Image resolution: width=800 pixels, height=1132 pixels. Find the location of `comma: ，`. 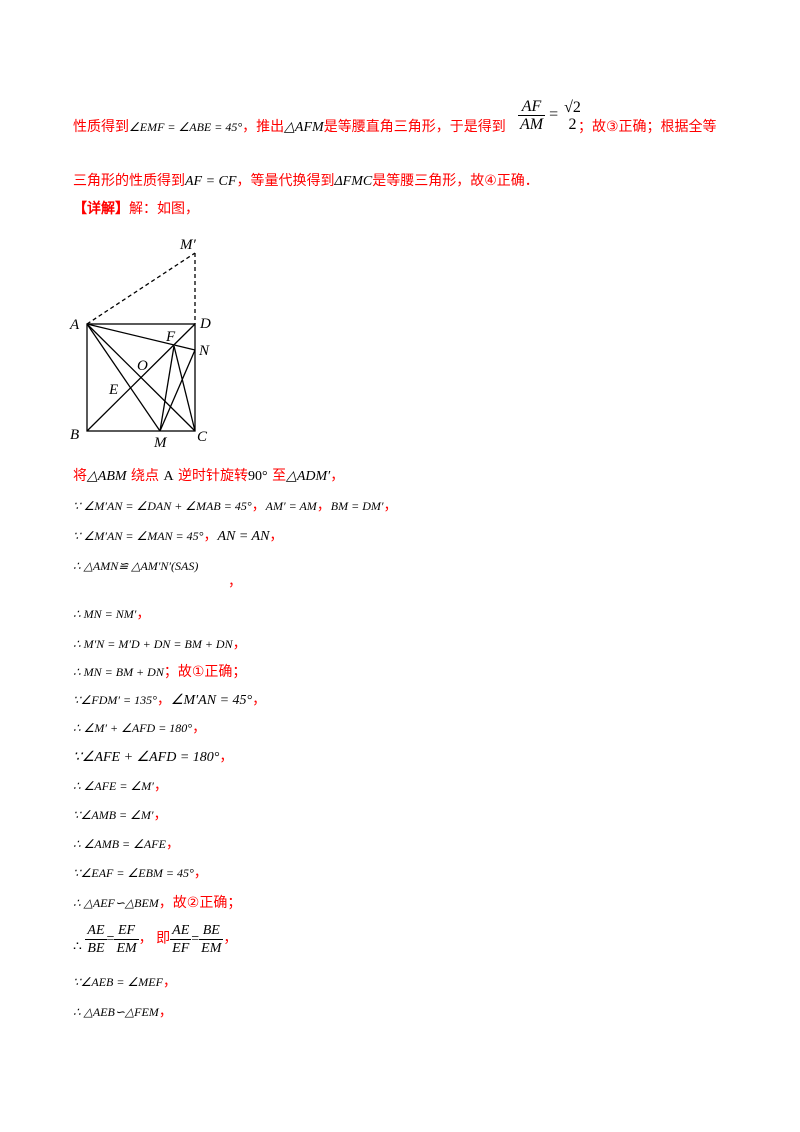

comma: ， is located at coordinates (145, 938).